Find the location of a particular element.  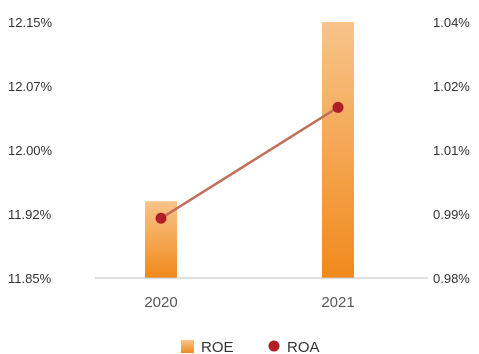

right-tick-label: 1.01% is located at coordinates (451, 150).